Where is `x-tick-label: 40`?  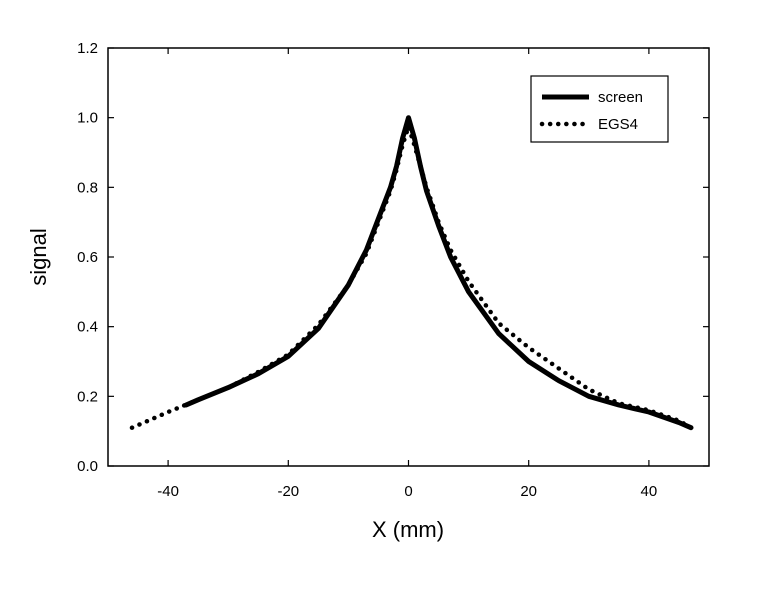 x-tick-label: 40 is located at coordinates (649, 491).